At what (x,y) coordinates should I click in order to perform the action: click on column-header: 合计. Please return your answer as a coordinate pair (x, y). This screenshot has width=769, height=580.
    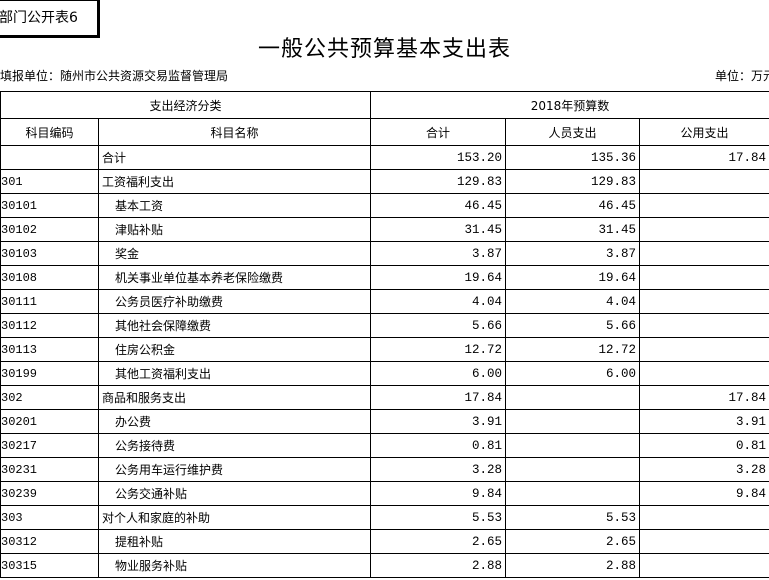
    Looking at the image, I should click on (438, 132).